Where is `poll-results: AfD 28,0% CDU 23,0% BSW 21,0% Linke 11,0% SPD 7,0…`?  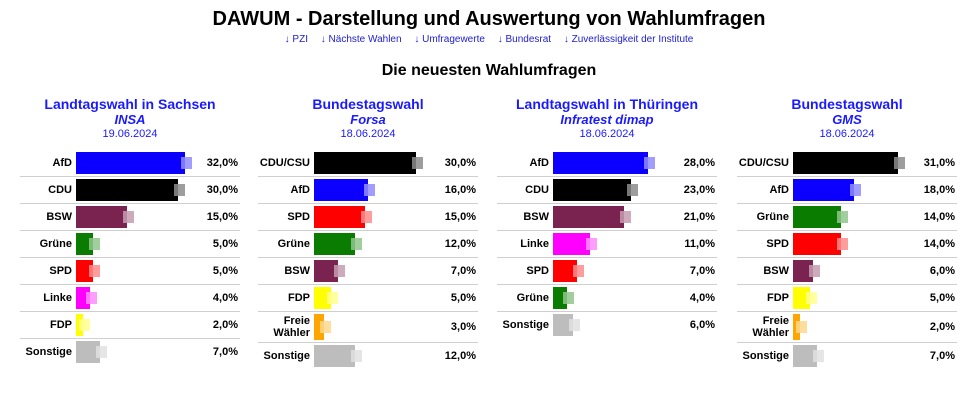
poll-results: AfD 28,0% CDU 23,0% BSW 21,0% Linke 11,0% SPD 7,0… is located at coordinates (607, 244).